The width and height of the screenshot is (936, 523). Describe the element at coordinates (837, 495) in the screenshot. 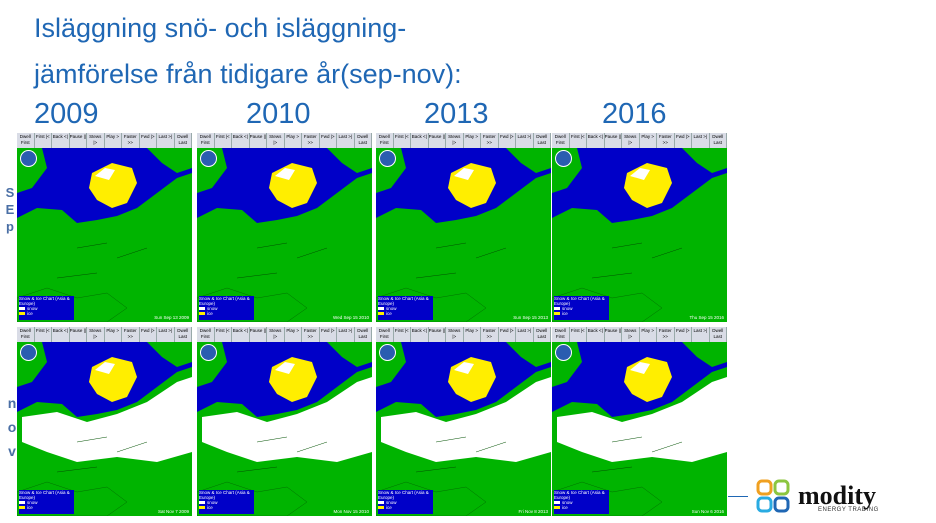

I see `modity-wordmark: modity` at that location.